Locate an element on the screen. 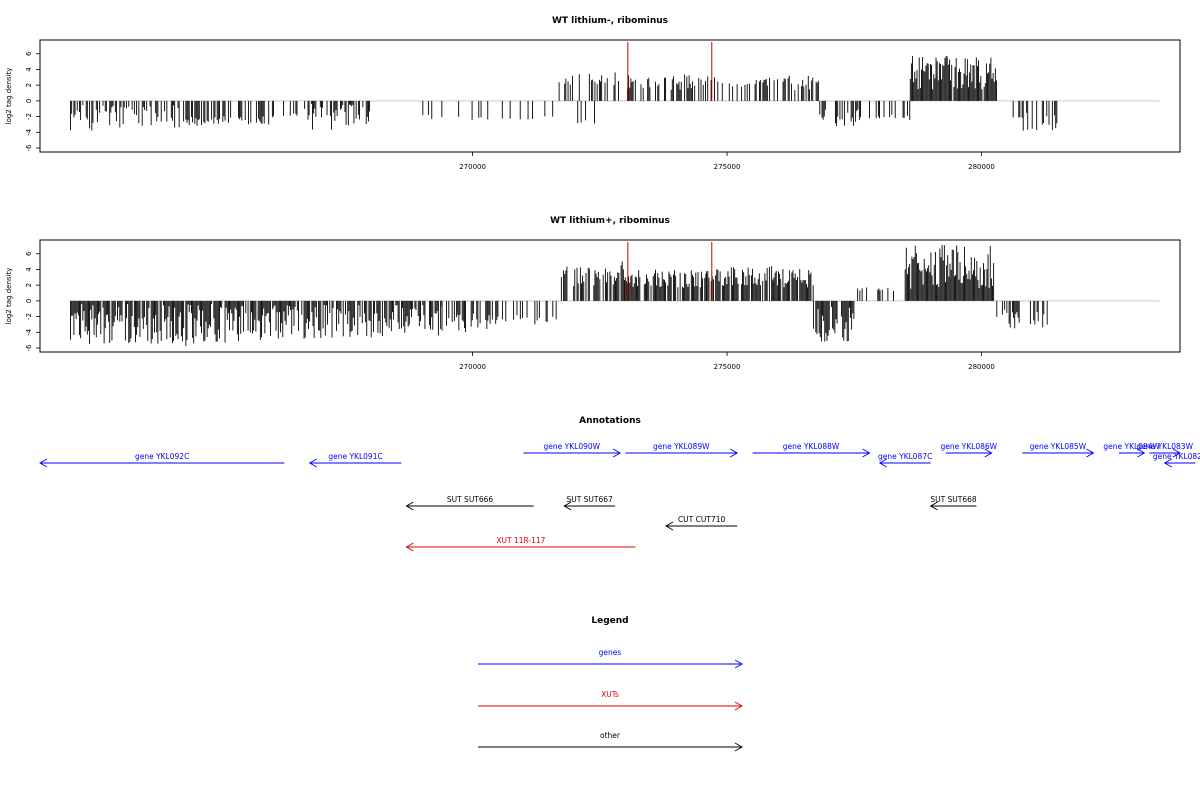  panel2-bars is located at coordinates (615, 295).